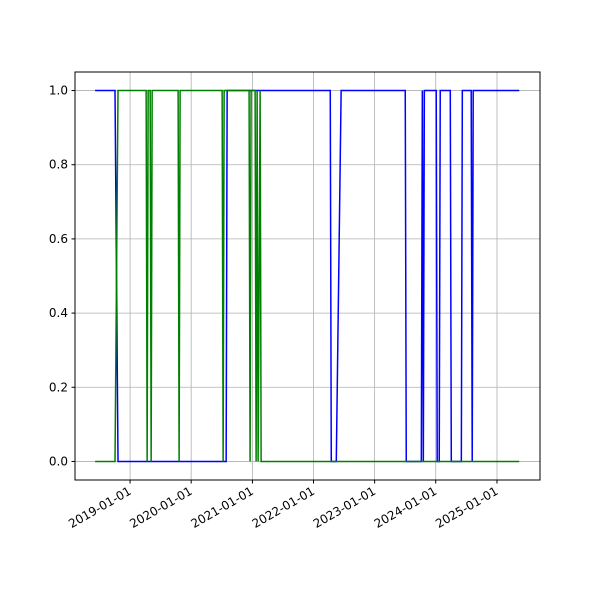 Image resolution: width=600 pixels, height=600 pixels. What do you see at coordinates (99, 507) in the screenshot?
I see `x-tick-label: 2019-01-01` at bounding box center [99, 507].